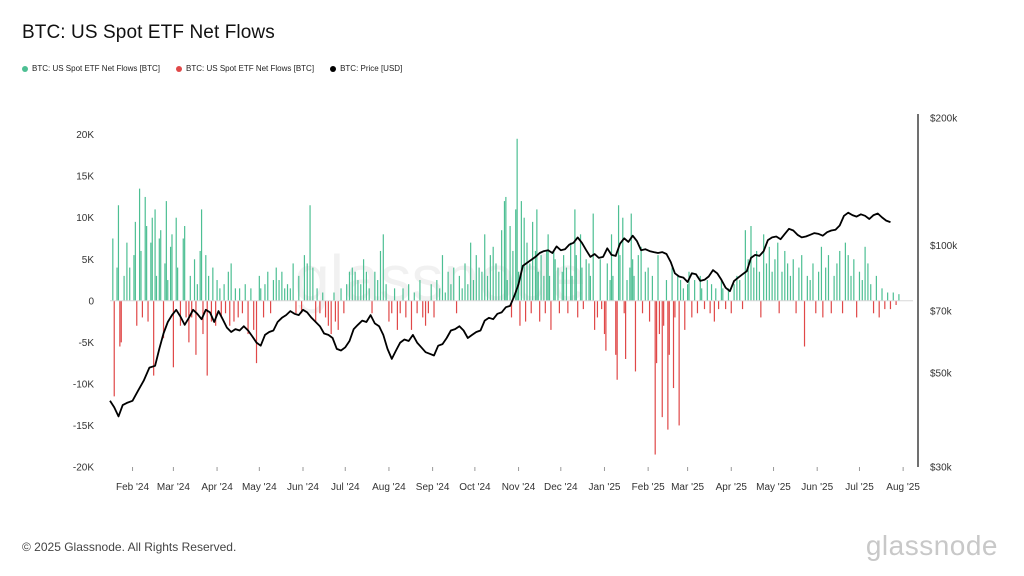  Describe the element at coordinates (605, 487) in the screenshot. I see `x-tick-label: Jan '25` at that location.